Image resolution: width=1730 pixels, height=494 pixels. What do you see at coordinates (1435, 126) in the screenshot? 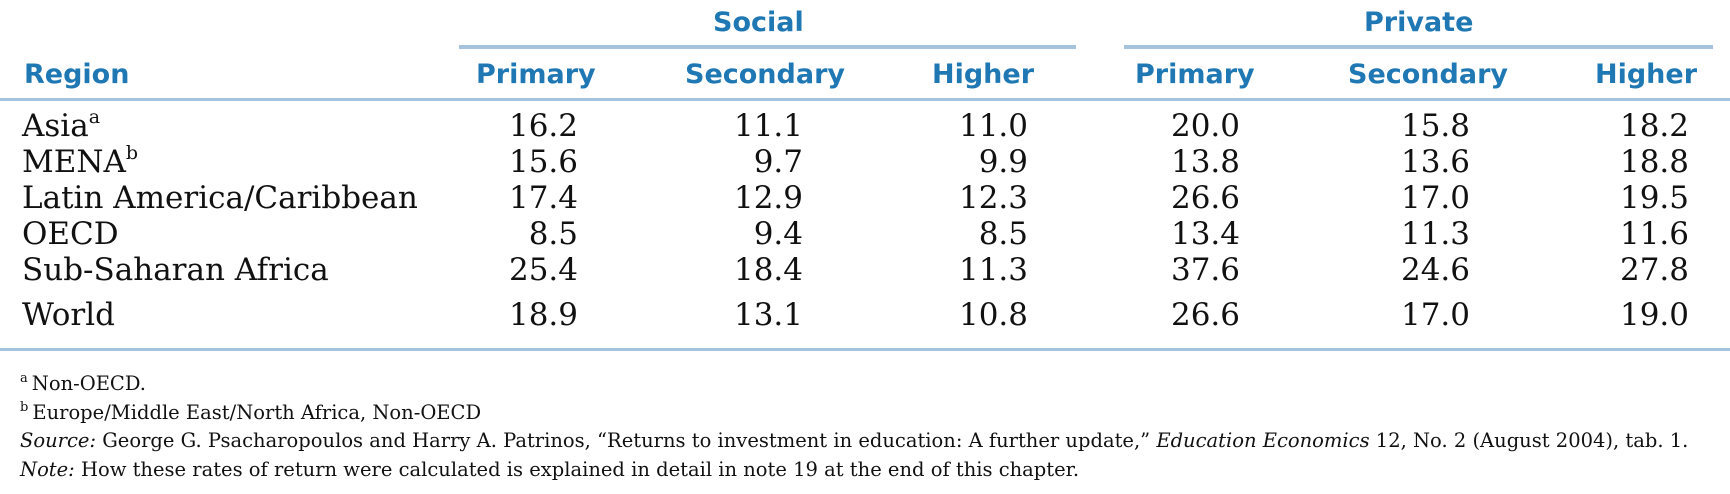
I see `value-cell: 15.8` at bounding box center [1435, 126].